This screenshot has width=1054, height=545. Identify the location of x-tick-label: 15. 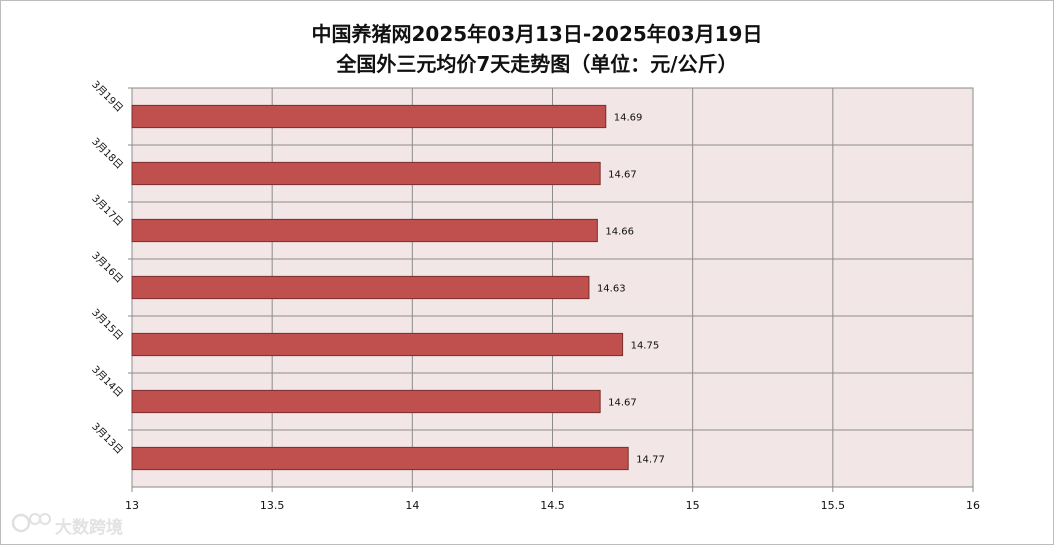
(693, 505).